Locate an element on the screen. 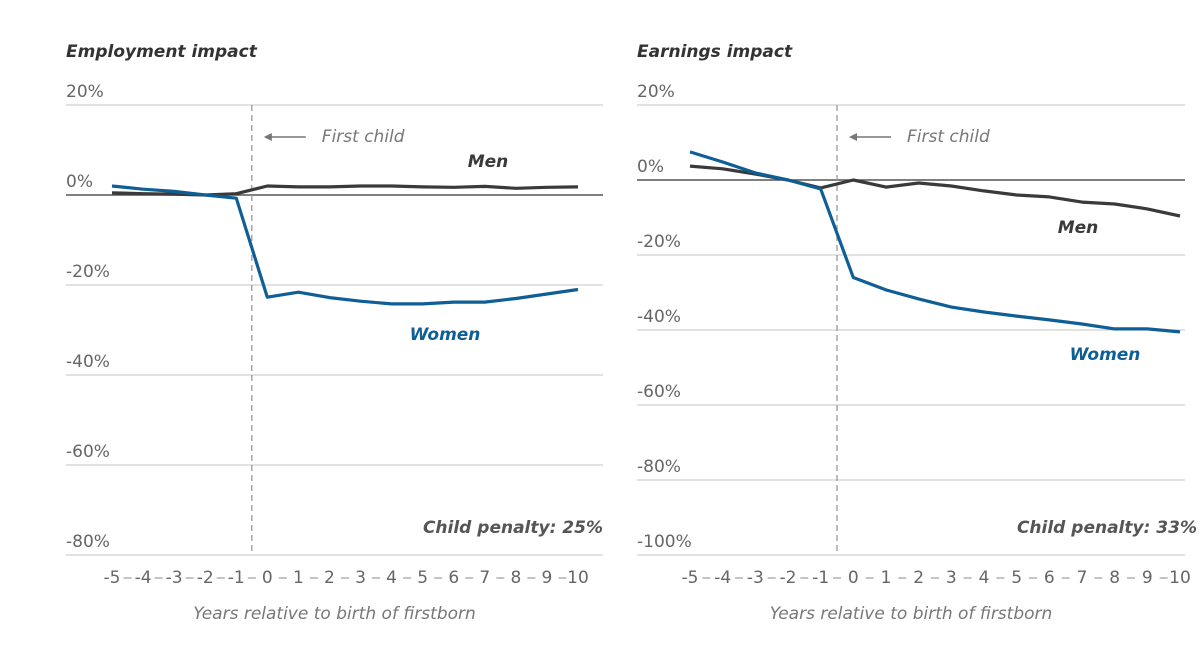 The height and width of the screenshot is (645, 1202). note: Child penalty: 25% is located at coordinates (513, 528).